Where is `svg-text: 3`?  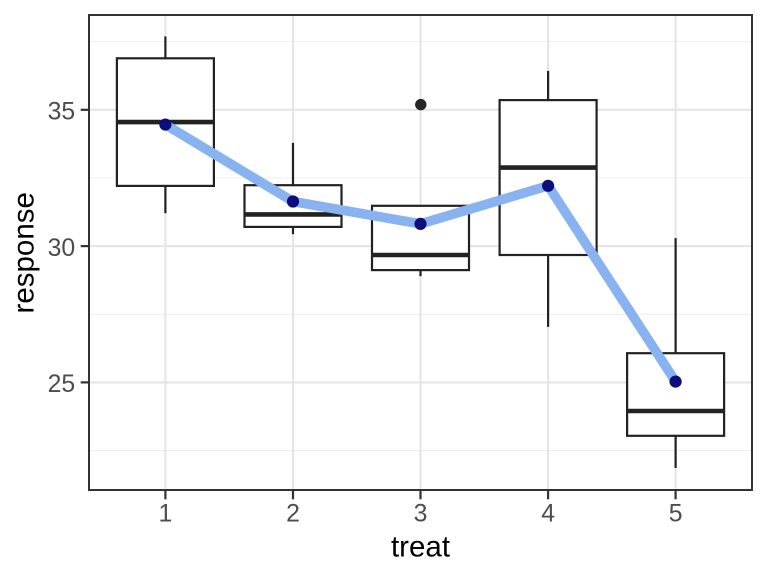
svg-text: 3 is located at coordinates (421, 514).